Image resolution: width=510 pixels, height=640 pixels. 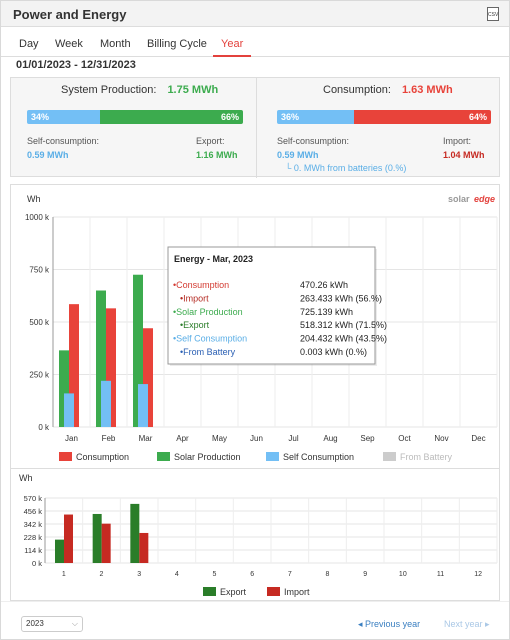 What do you see at coordinates (293, 438) in the screenshot?
I see `x-tick-label: Jul` at bounding box center [293, 438].